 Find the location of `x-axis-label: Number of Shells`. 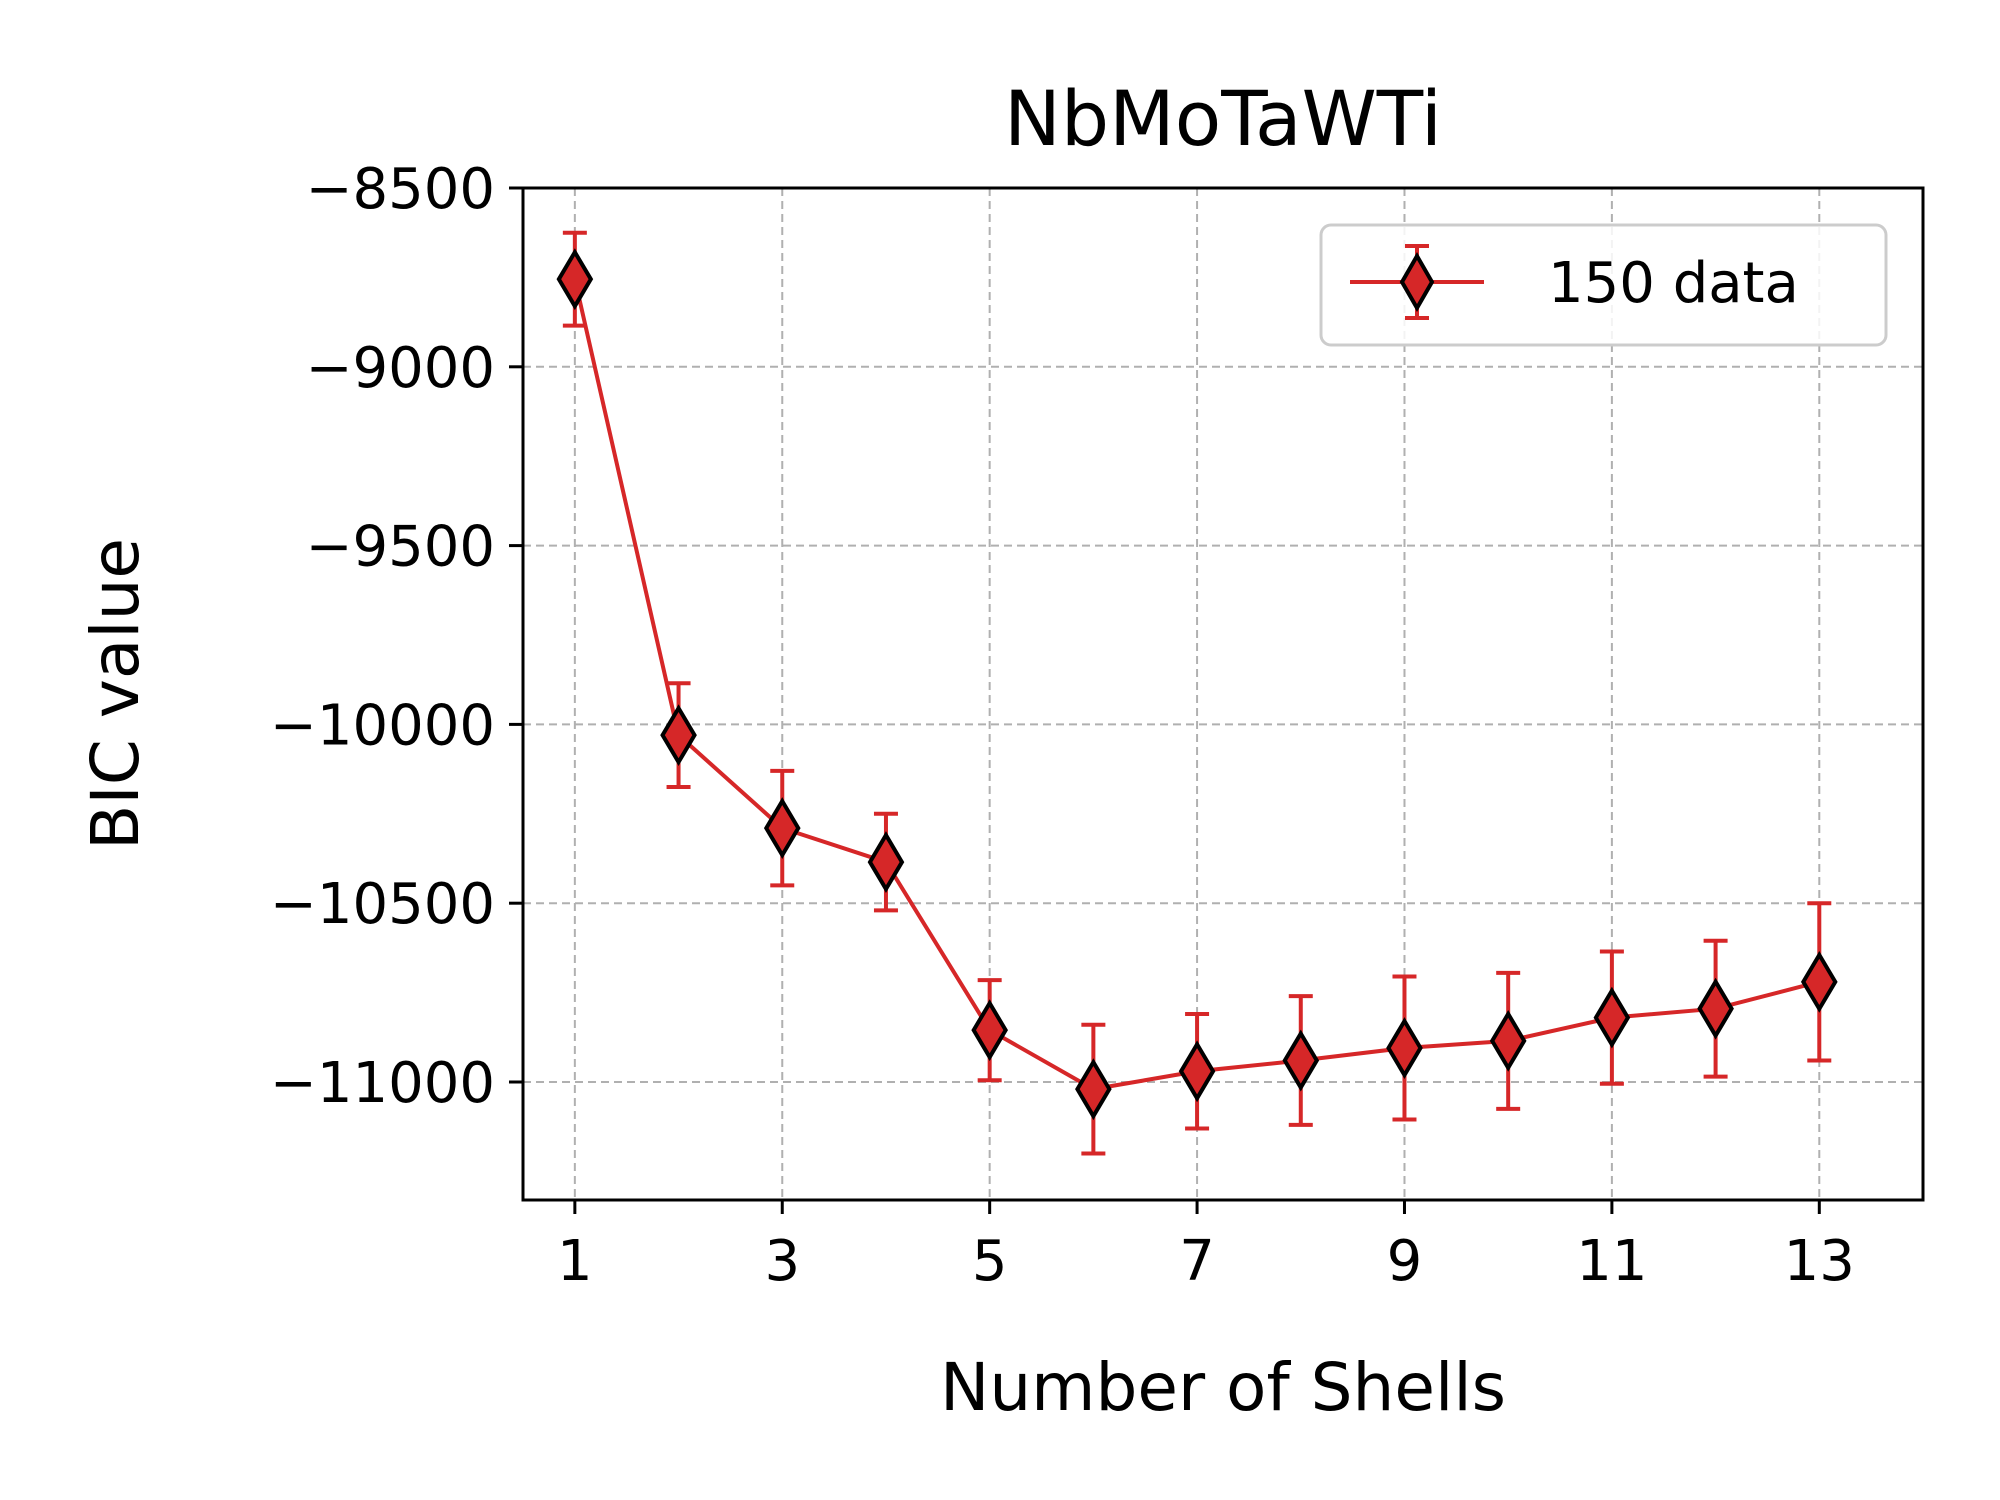

x-axis-label: Number of Shells is located at coordinates (1223, 1387).